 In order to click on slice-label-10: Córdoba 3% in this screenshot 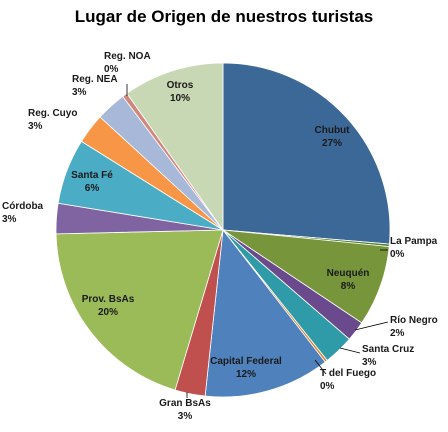, I will do `click(23, 213)`.